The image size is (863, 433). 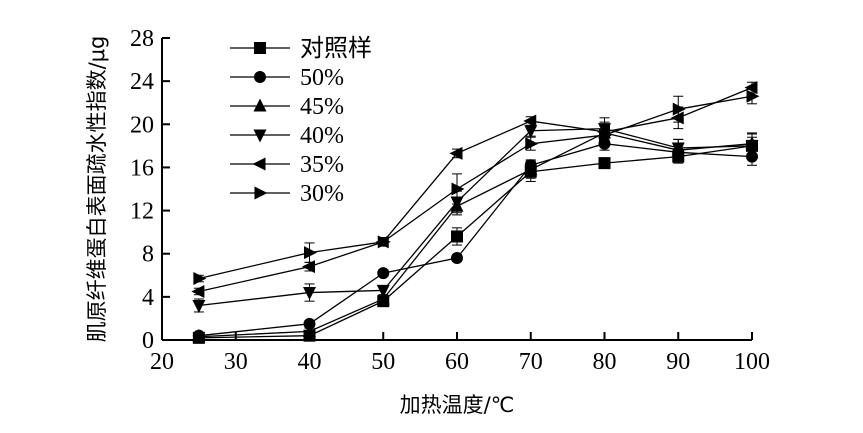 I want to click on legend-label: 45%, so click(x=322, y=107).